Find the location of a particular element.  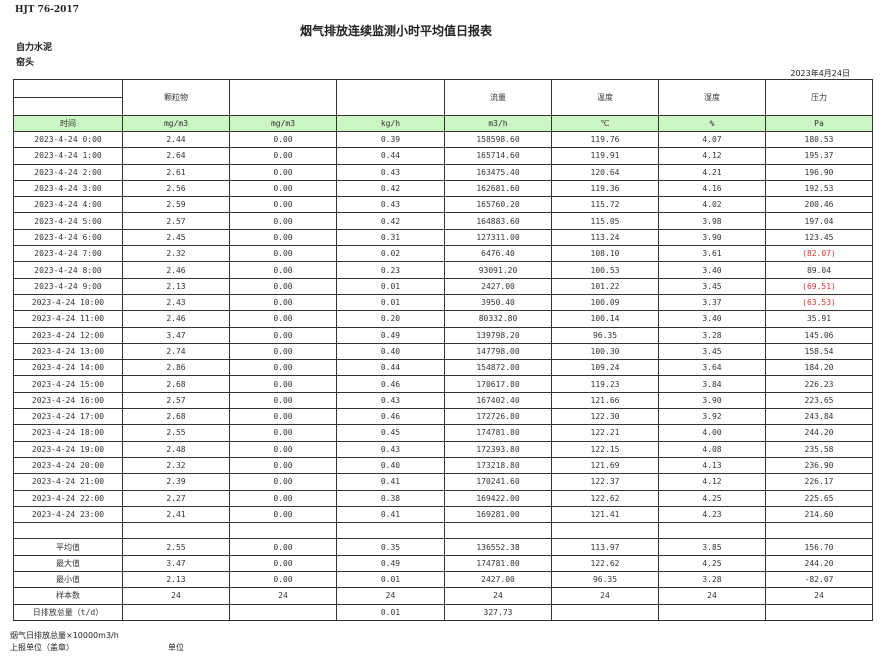

summary-value: 0.49 is located at coordinates (390, 563).